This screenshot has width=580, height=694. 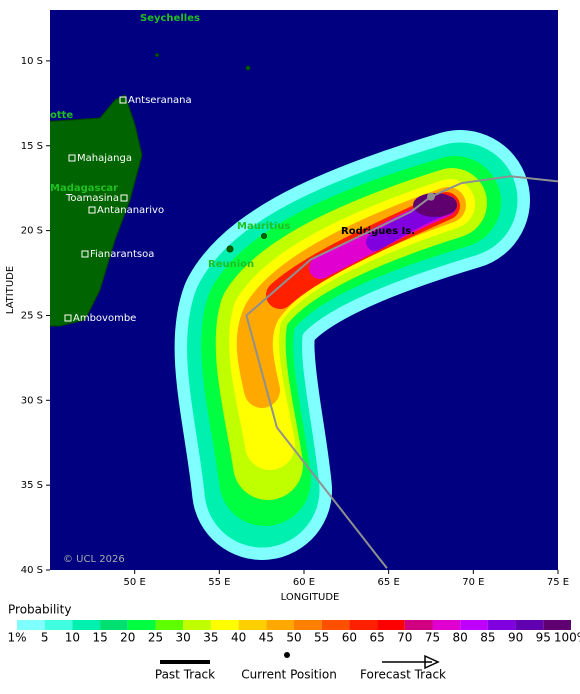 What do you see at coordinates (231, 264) in the screenshot?
I see `place-label: Reunion` at bounding box center [231, 264].